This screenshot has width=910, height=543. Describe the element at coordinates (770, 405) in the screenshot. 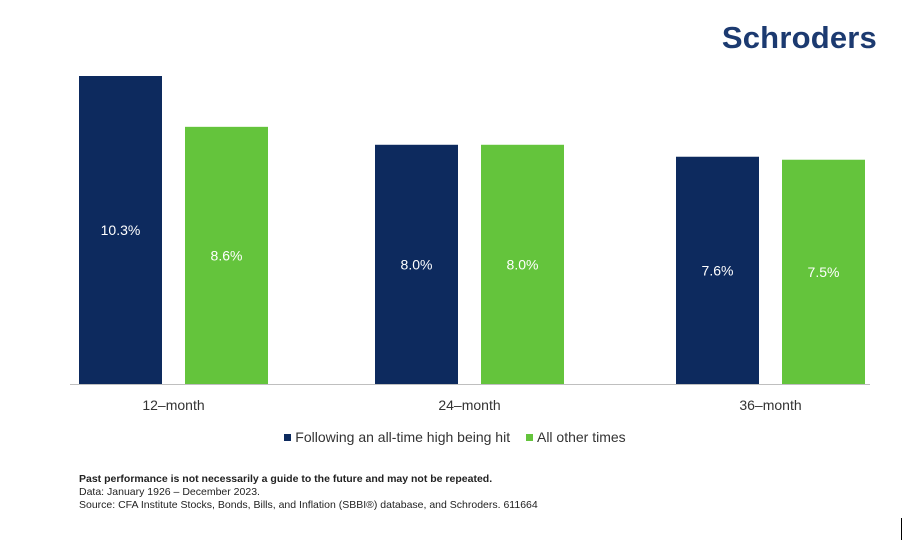

I see `x-tick-label: 36–month` at that location.